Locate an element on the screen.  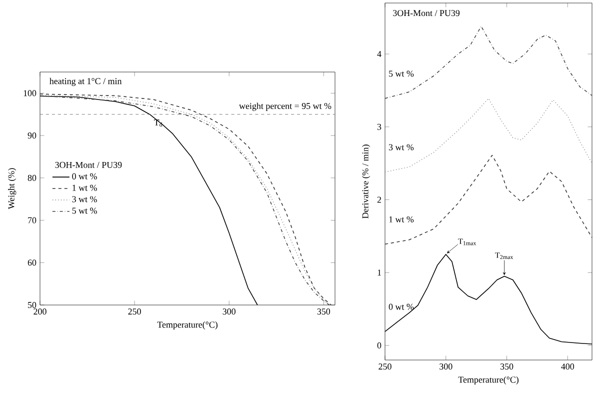
y-tick-label: 70 is located at coordinates (32, 220).